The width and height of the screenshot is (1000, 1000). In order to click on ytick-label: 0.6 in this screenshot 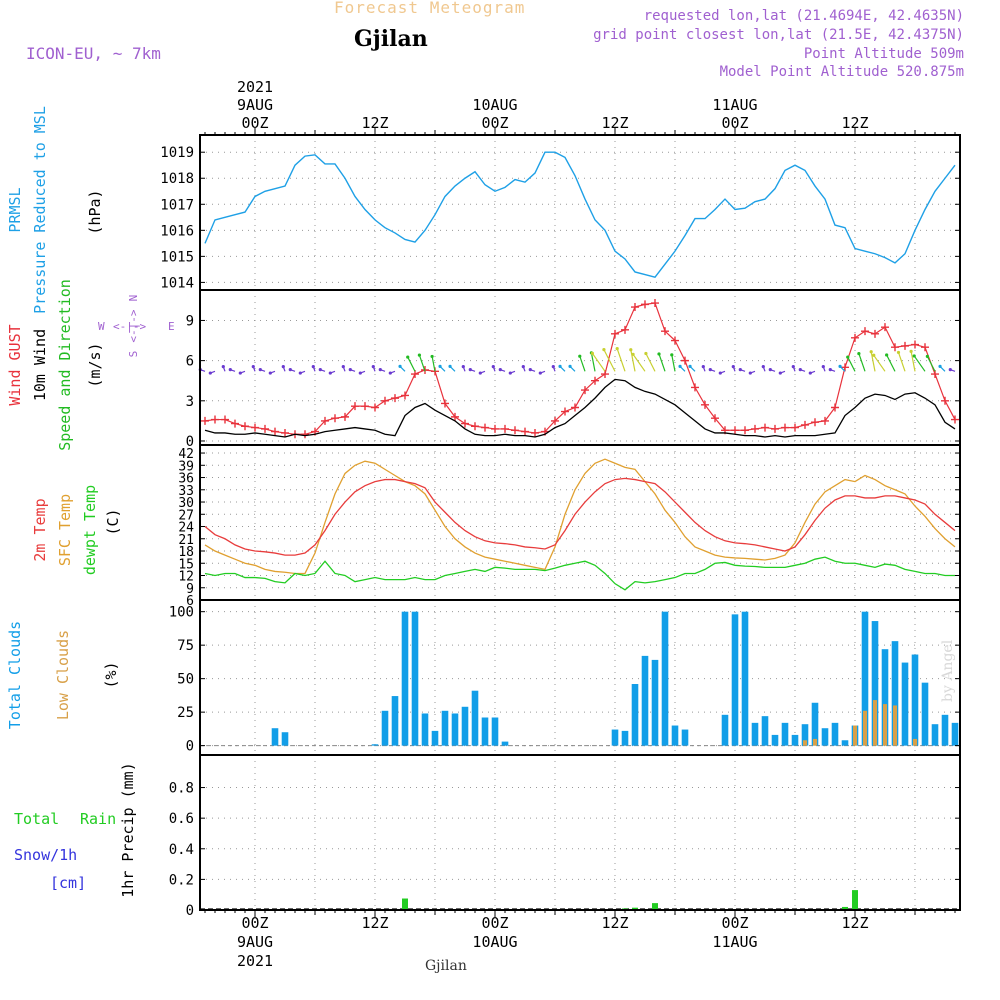, I will do `click(181, 819)`.